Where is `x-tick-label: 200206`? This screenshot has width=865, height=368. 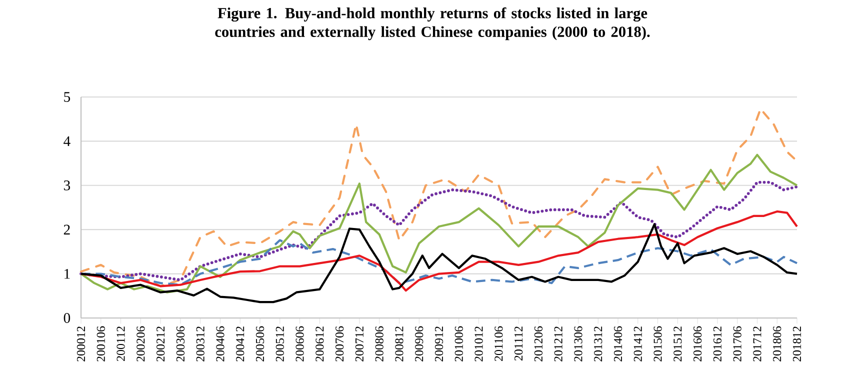 x-tick-label: 200206 is located at coordinates (140, 344).